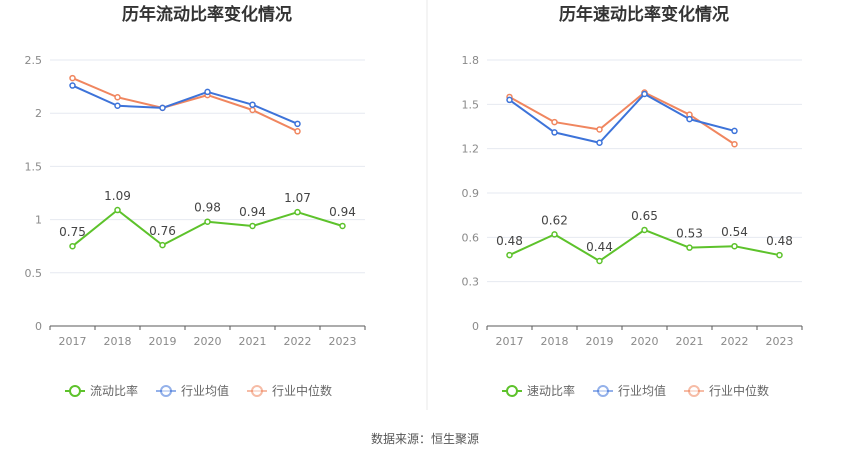 The width and height of the screenshot is (850, 459). Describe the element at coordinates (644, 14) in the screenshot. I see `chart-title: 历年速动比率变化情况` at that location.